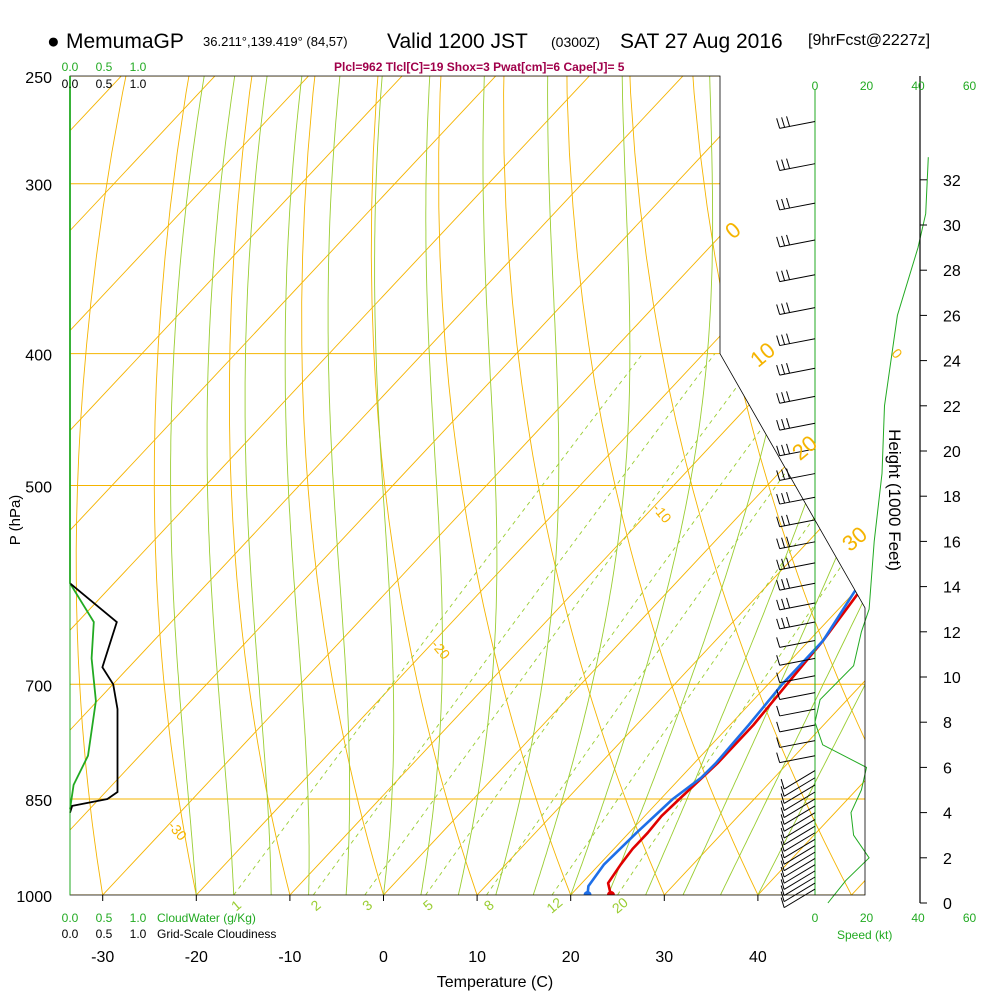  What do you see at coordinates (70, 84) in the screenshot?
I see `cloudiness-scale-top: 0.0` at bounding box center [70, 84].